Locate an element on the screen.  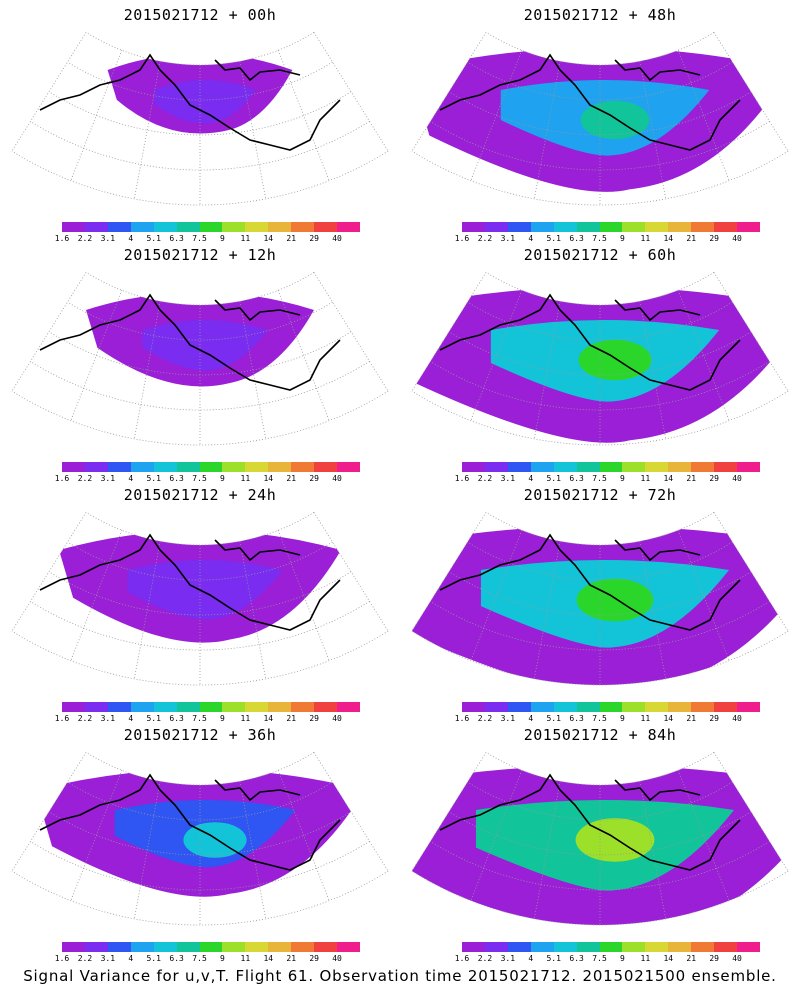
graticule is located at coordinates (200, 118).